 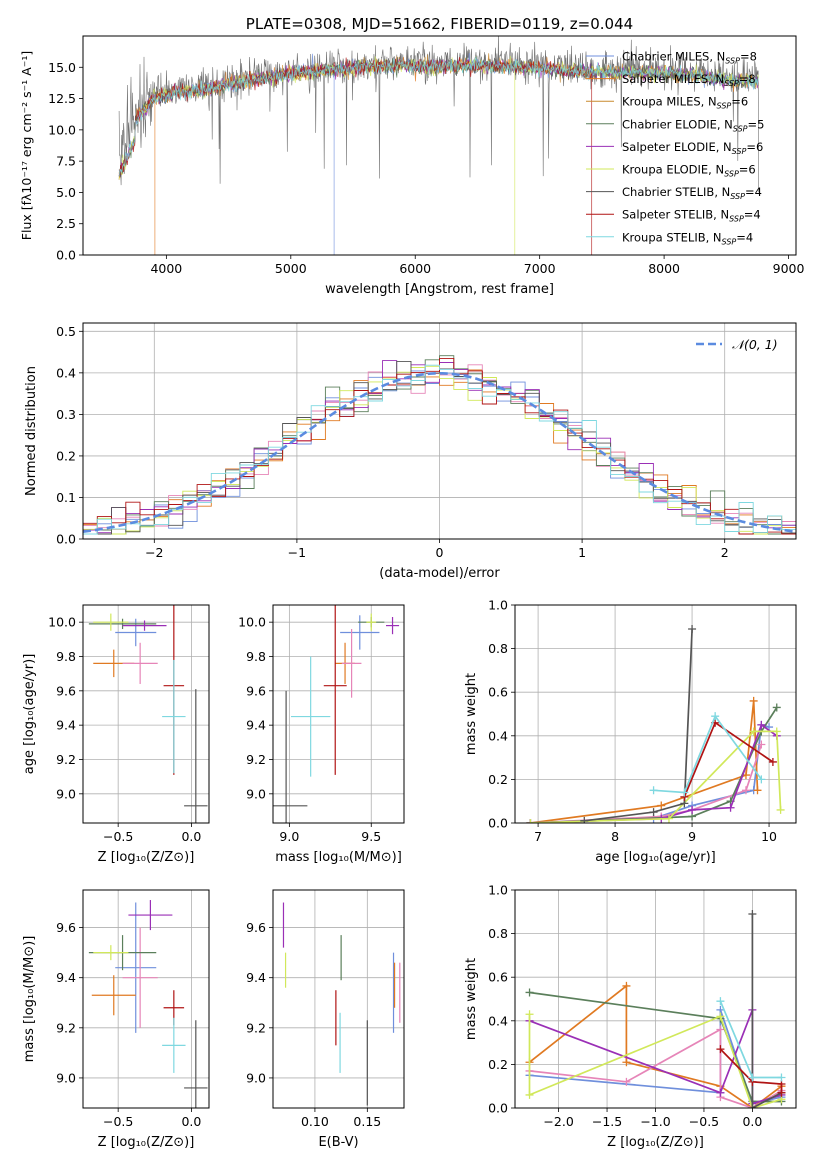 What do you see at coordinates (29, 714) in the screenshot?
I see `y-axis-label: age [log₁₀(age/yr)]` at bounding box center [29, 714].